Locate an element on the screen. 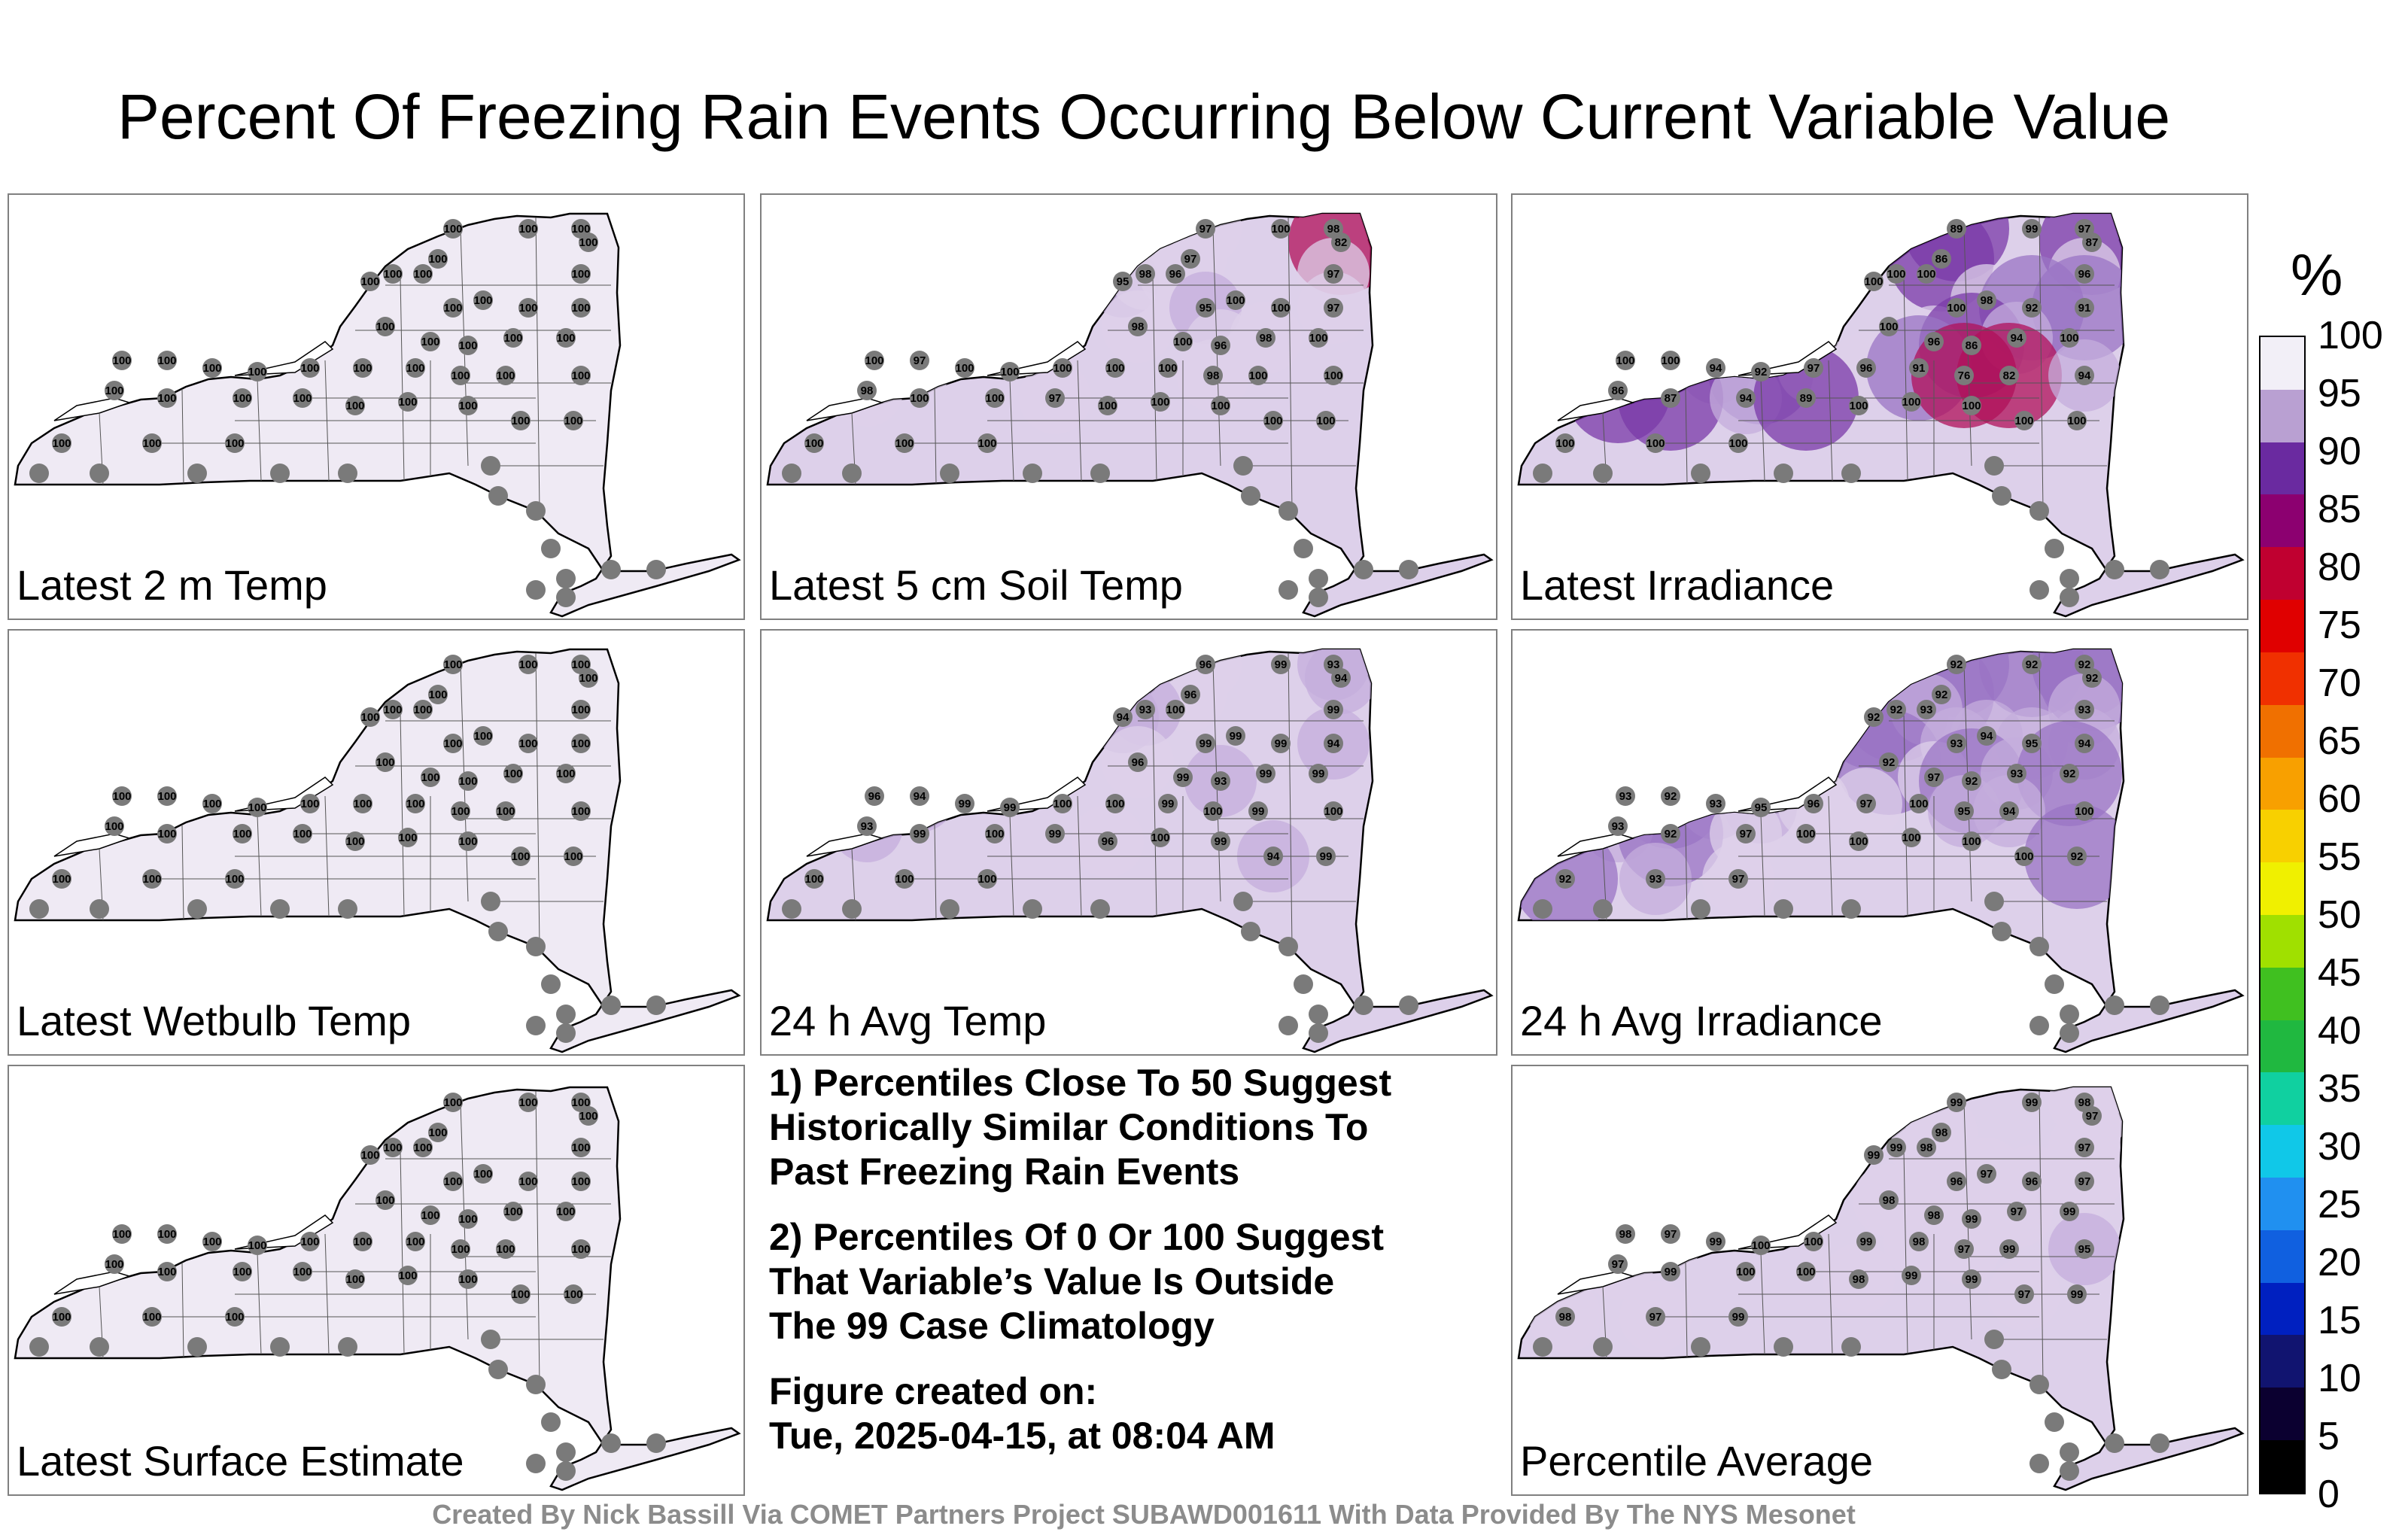  colorbar-tick-label: 15 is located at coordinates (2339, 1320).